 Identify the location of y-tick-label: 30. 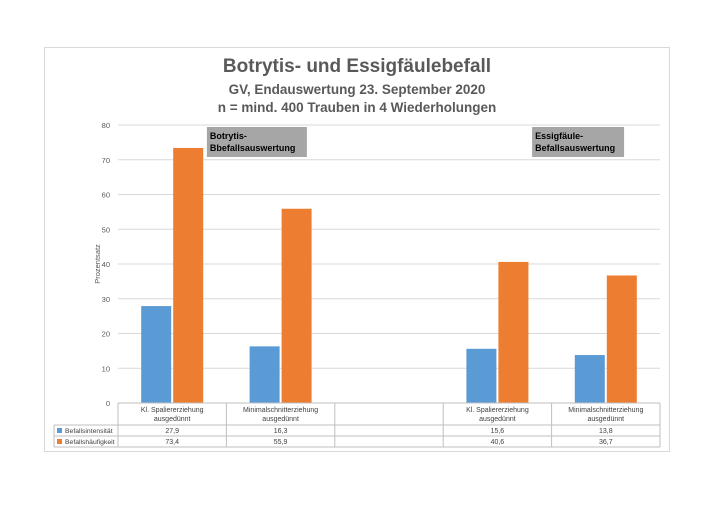
(106, 299).